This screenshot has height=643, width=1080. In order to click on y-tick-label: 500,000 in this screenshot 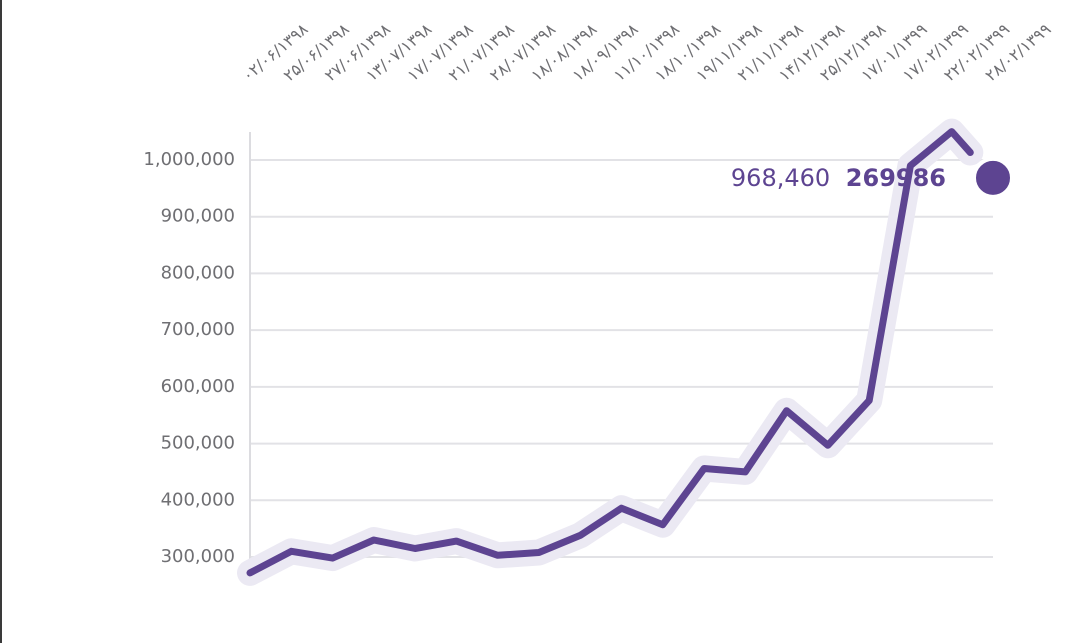, I will do `click(198, 443)`.